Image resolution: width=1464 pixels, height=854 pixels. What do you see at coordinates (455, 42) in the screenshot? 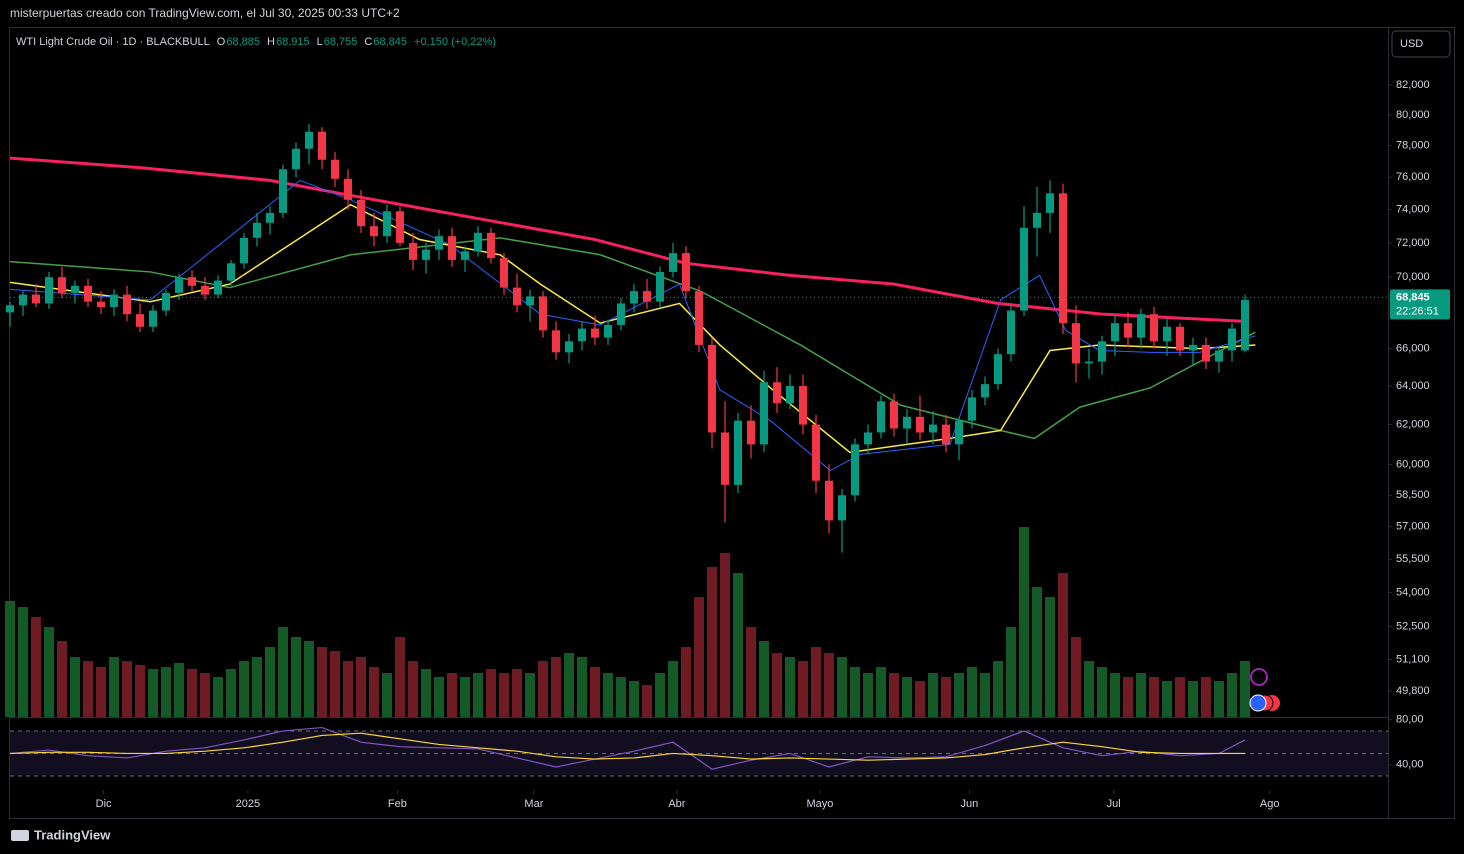
I see `legend-change: +0,150 (+0,22%)` at bounding box center [455, 42].